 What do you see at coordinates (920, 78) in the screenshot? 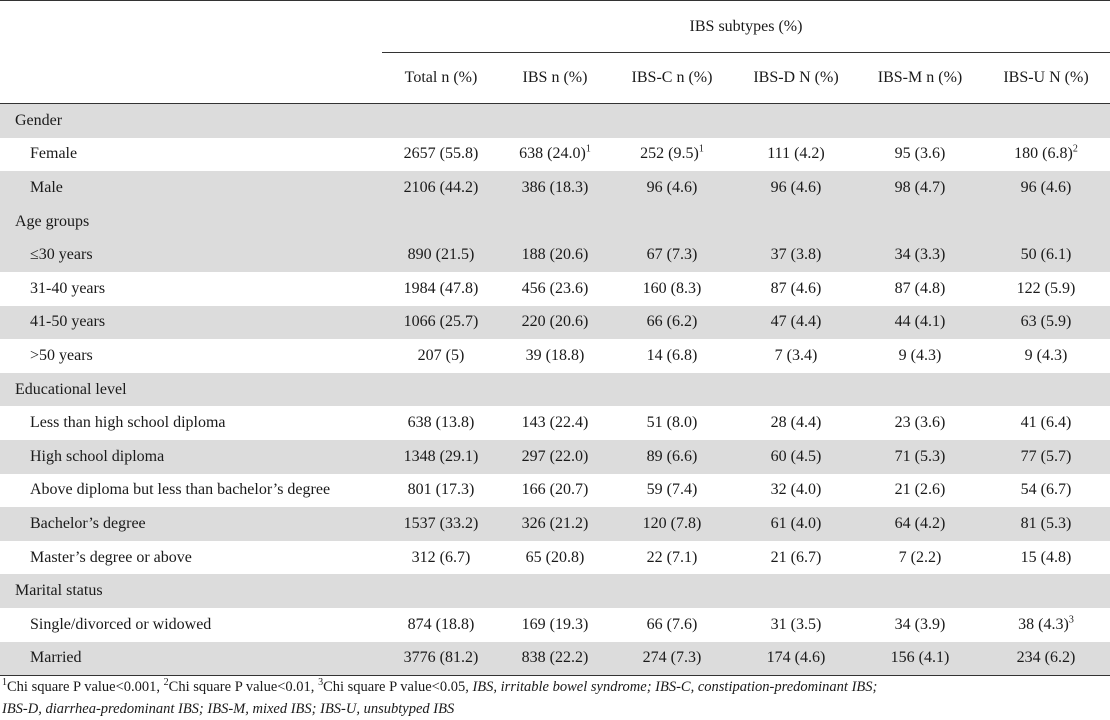
I see `column-header-ibs-m: IBS-M n (%)` at bounding box center [920, 78].